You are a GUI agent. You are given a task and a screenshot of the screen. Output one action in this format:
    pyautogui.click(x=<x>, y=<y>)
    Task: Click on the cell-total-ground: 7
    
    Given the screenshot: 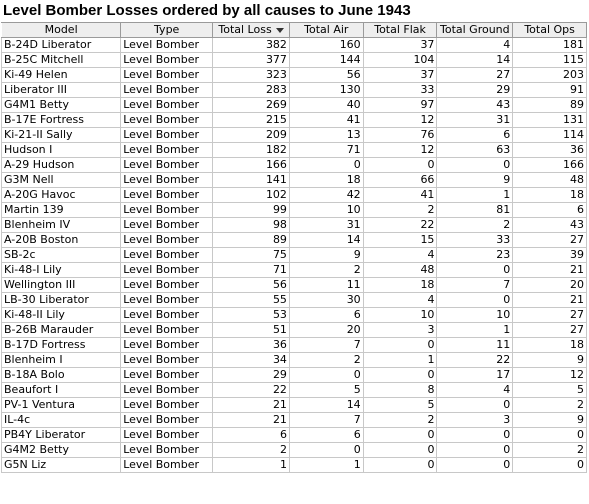 What is the action you would take?
    pyautogui.click(x=475, y=285)
    